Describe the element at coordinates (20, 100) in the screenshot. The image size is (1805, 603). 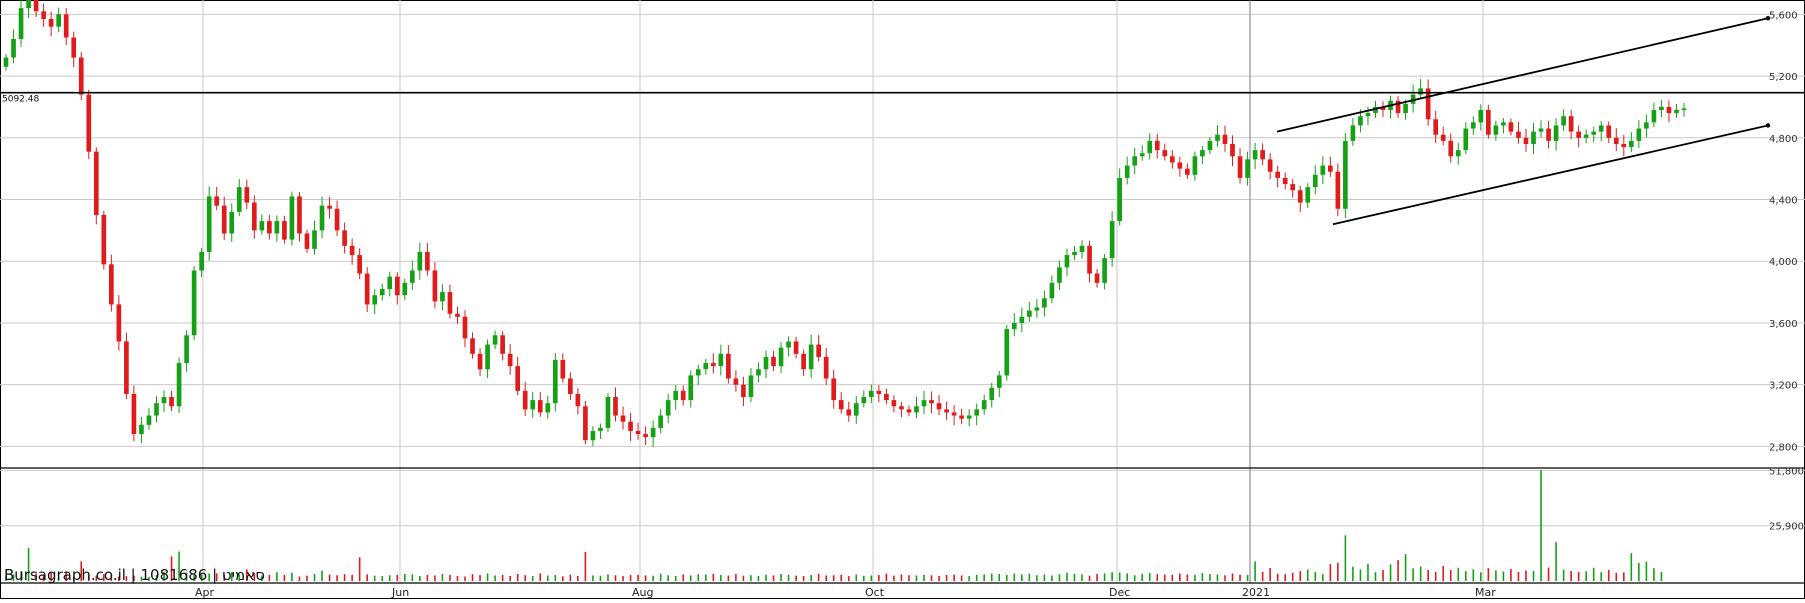
I see `resistance-level-label: 5092.48` at that location.